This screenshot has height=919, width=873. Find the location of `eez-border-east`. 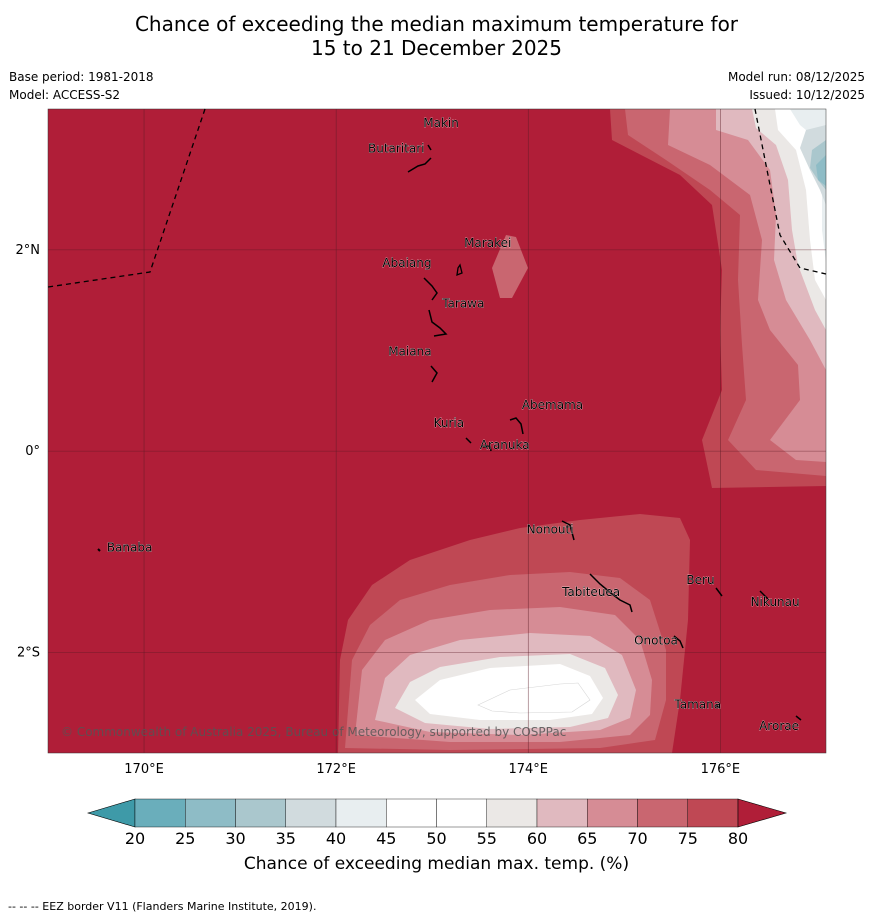

eez-border-east is located at coordinates (790, 191).